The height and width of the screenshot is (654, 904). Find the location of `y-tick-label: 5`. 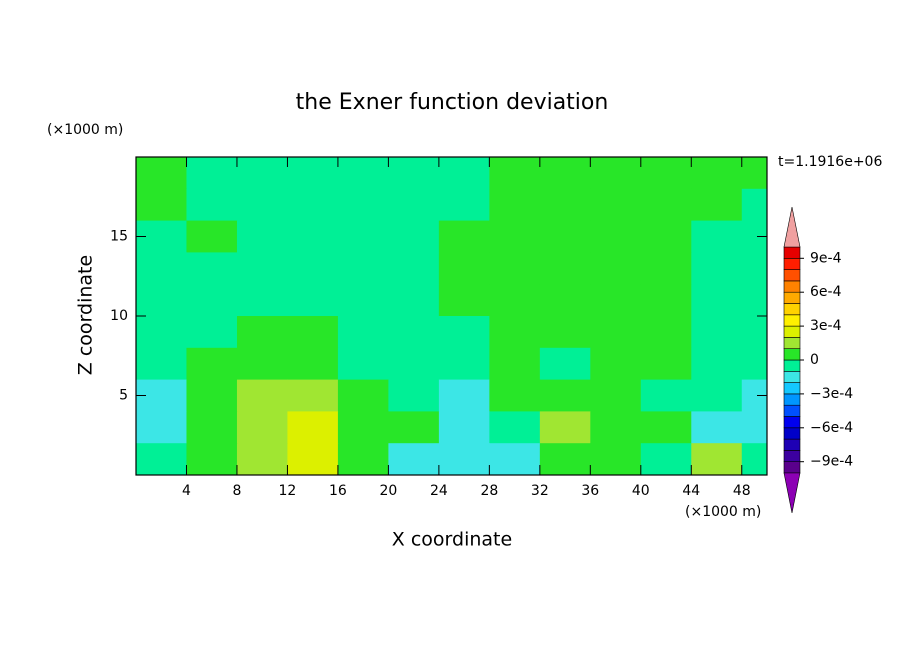

y-tick-label: 5 is located at coordinates (123, 396).